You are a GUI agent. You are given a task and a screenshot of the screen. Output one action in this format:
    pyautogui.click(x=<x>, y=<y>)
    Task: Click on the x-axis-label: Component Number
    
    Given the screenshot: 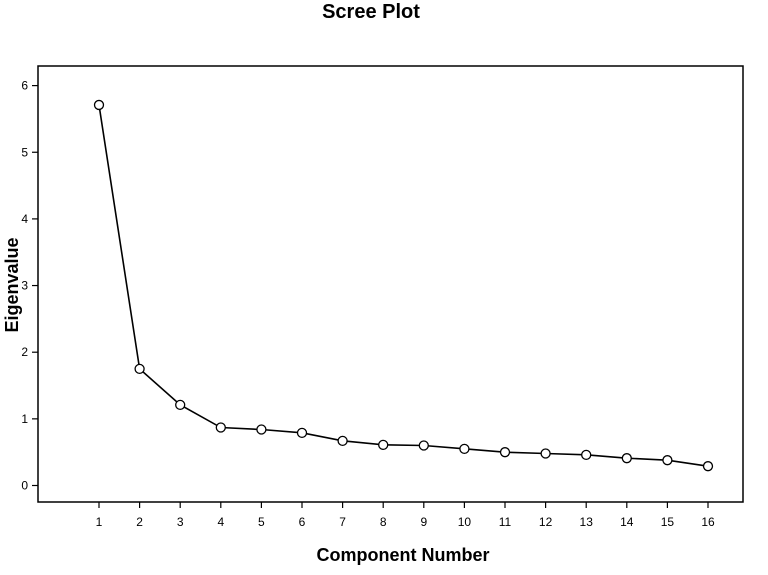 What is the action you would take?
    pyautogui.click(x=403, y=555)
    